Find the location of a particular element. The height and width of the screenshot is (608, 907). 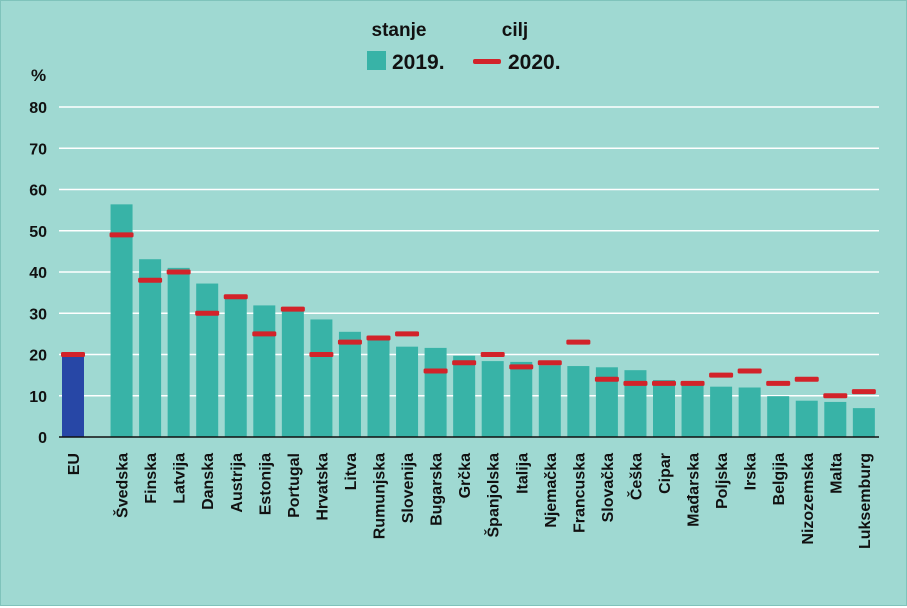

category-label: Češka is located at coordinates (635, 476).